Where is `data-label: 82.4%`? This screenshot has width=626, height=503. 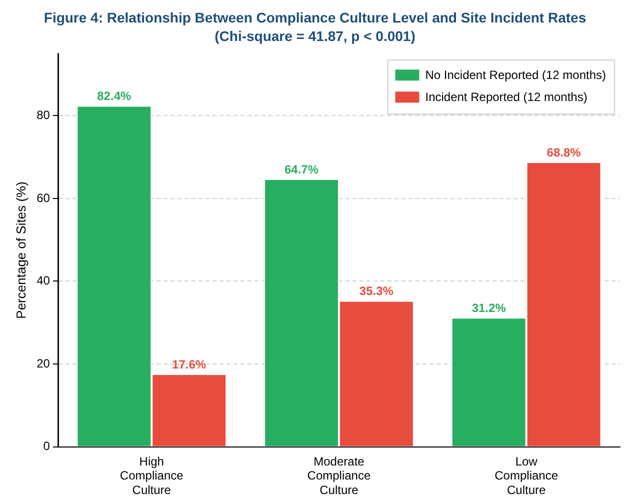 data-label: 82.4% is located at coordinates (114, 96).